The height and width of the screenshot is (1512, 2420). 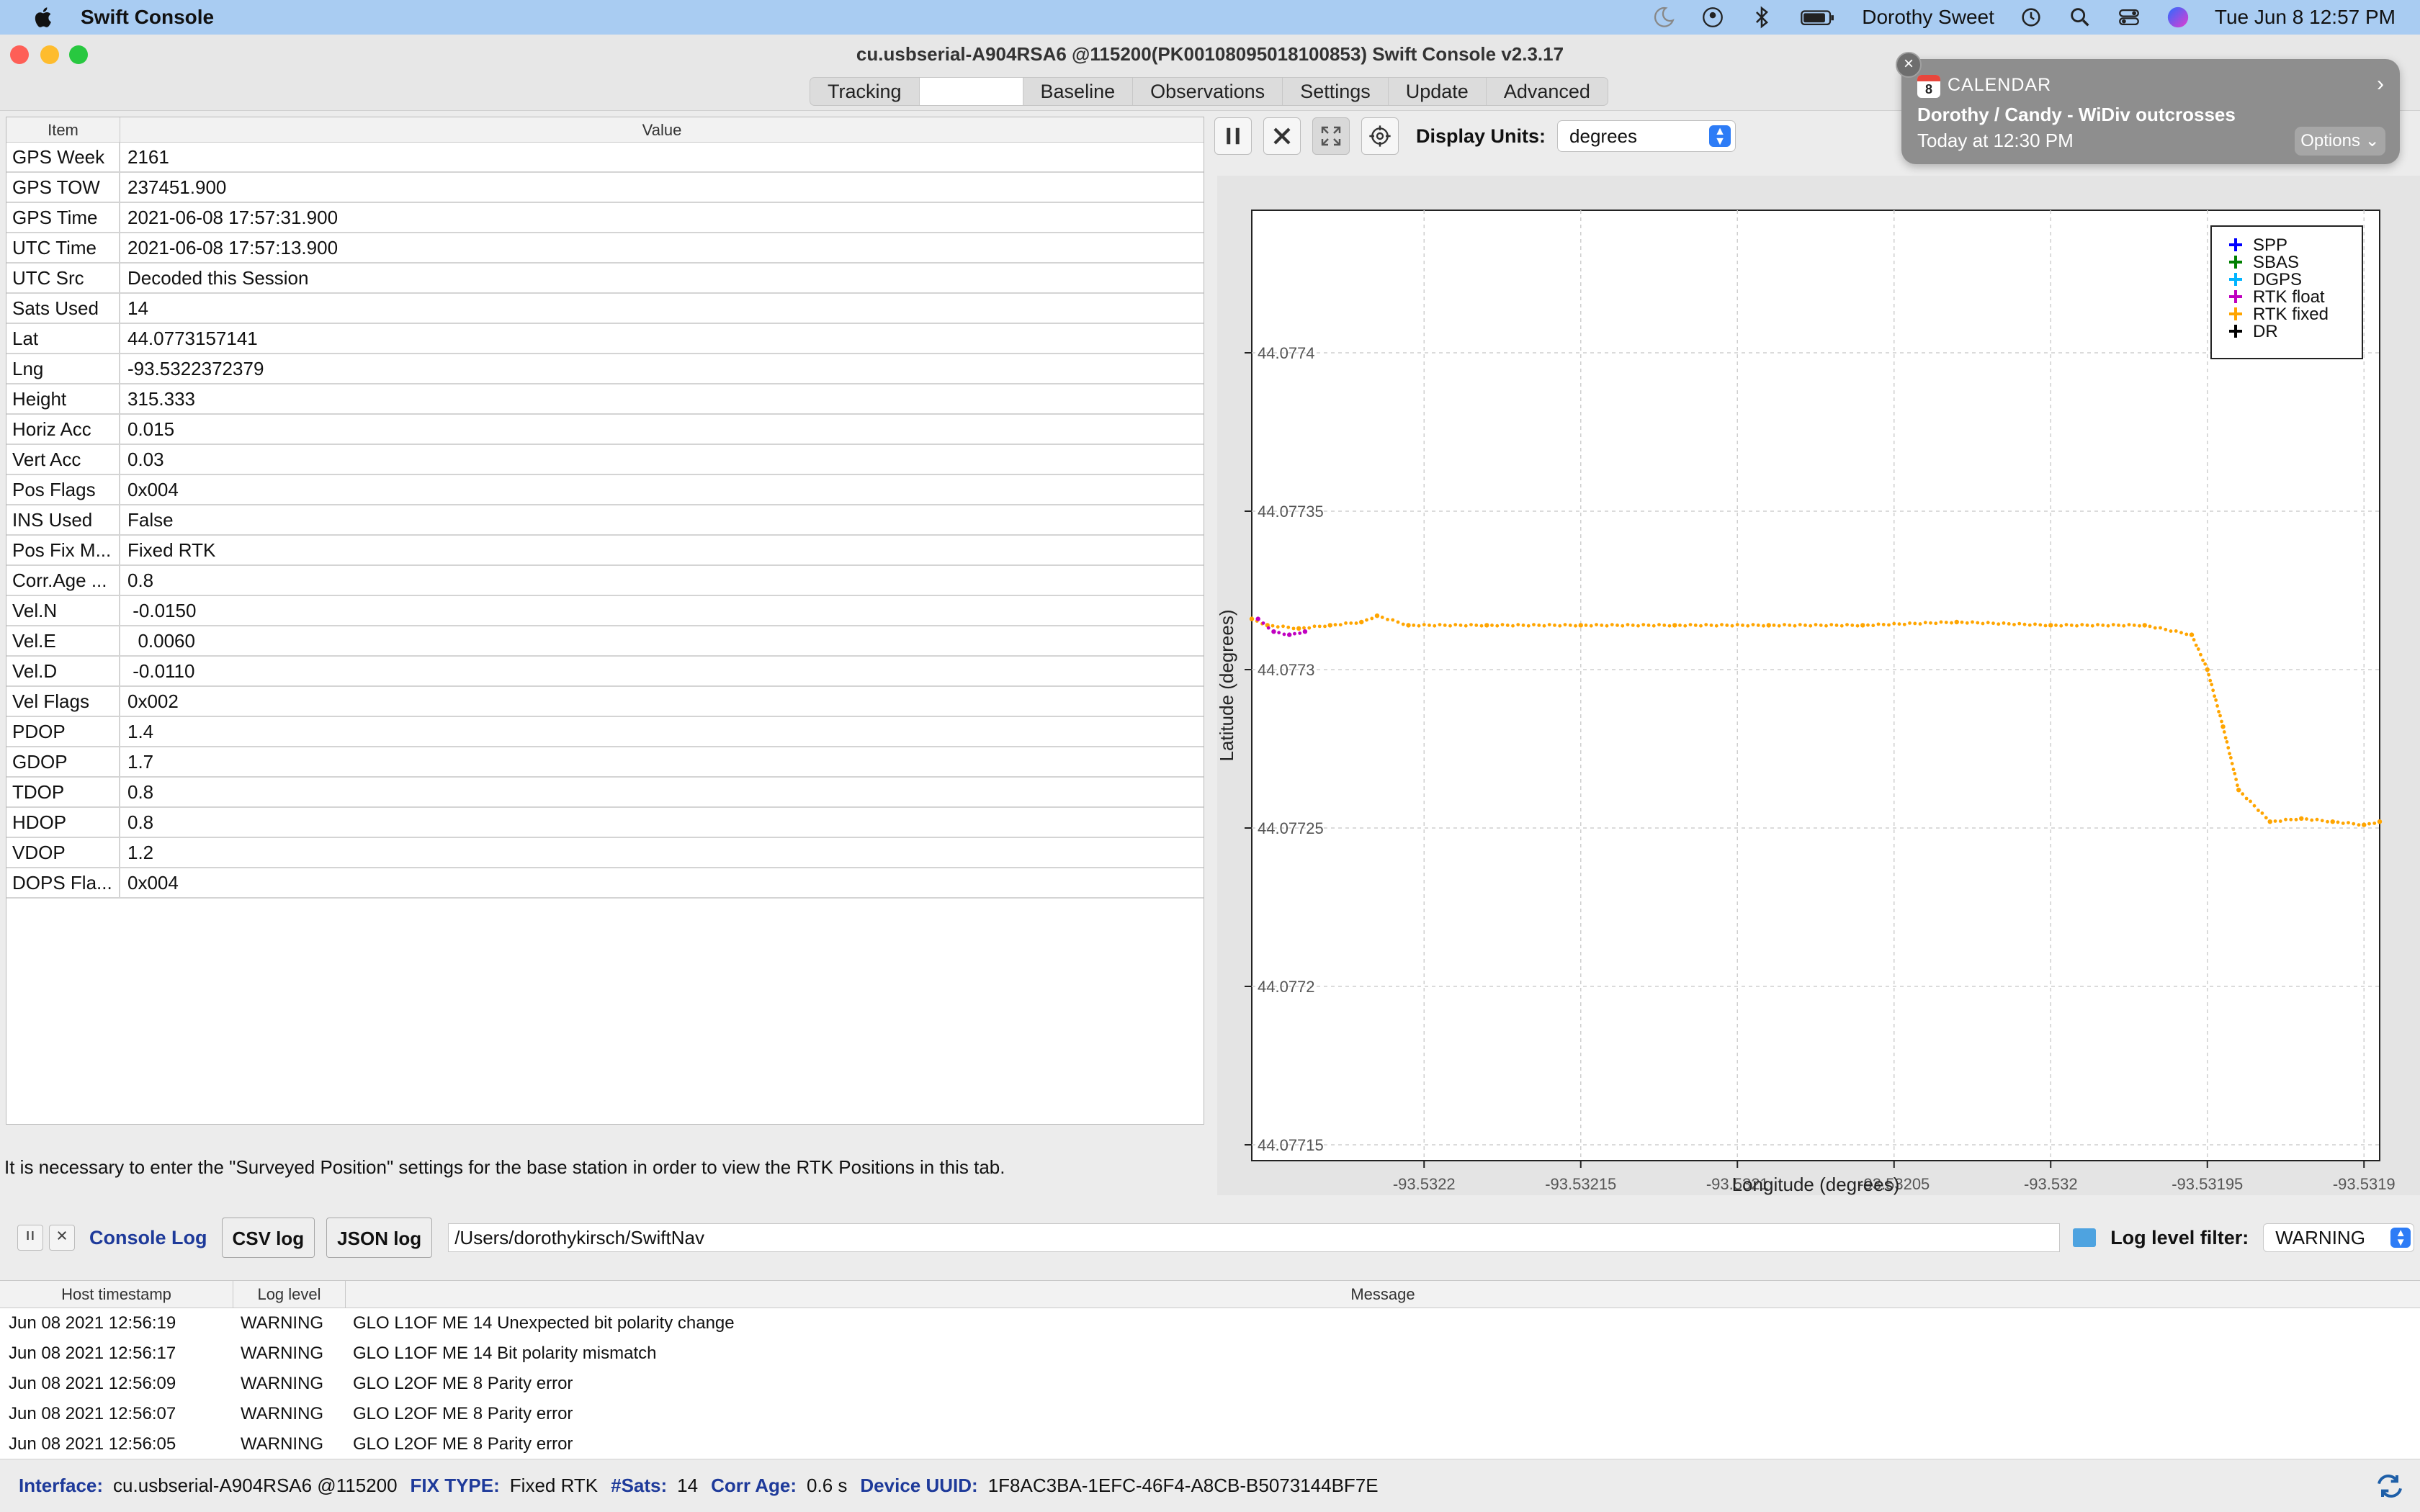 I want to click on table-row: Lng -93.5322372379, so click(x=605, y=369).